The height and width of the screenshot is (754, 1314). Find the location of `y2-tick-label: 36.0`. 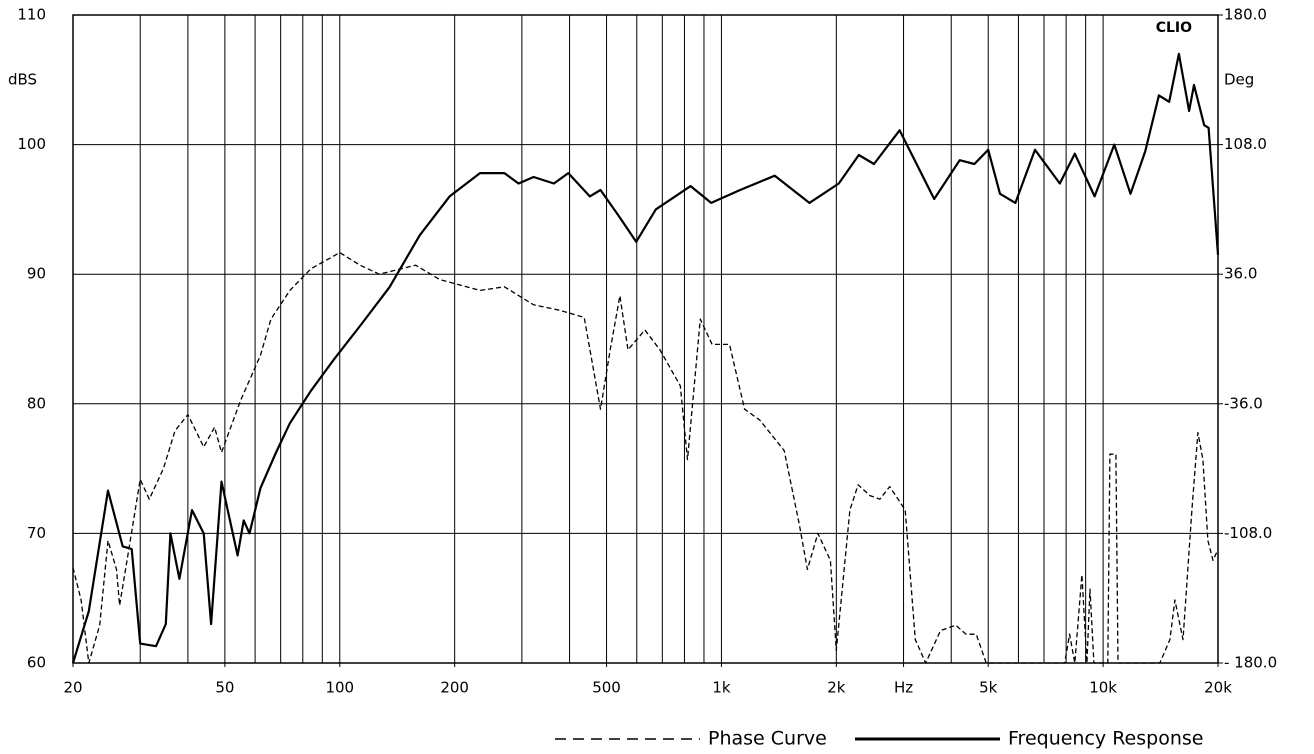

y2-tick-label: 36.0 is located at coordinates (1240, 274).